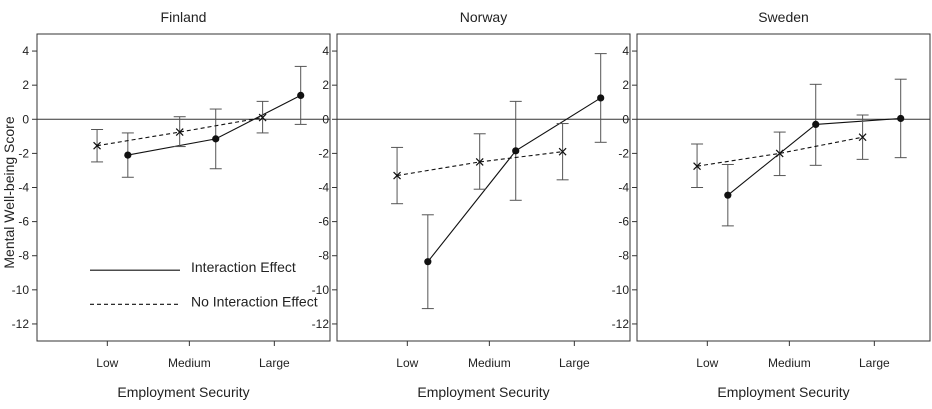  I want to click on panel-title: Norway, so click(483, 17).